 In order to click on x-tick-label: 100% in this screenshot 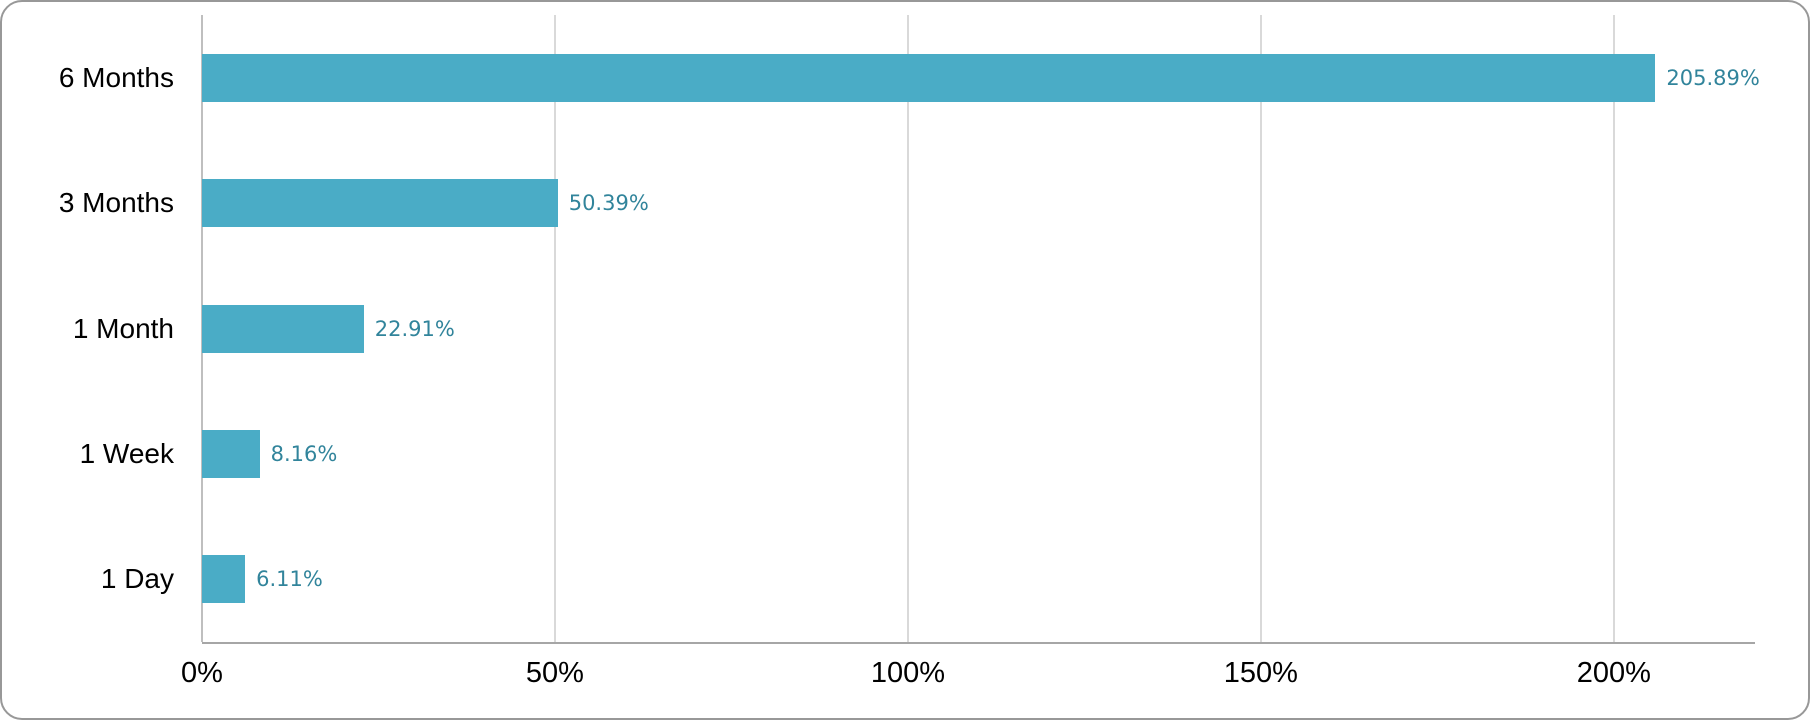, I will do `click(907, 673)`.